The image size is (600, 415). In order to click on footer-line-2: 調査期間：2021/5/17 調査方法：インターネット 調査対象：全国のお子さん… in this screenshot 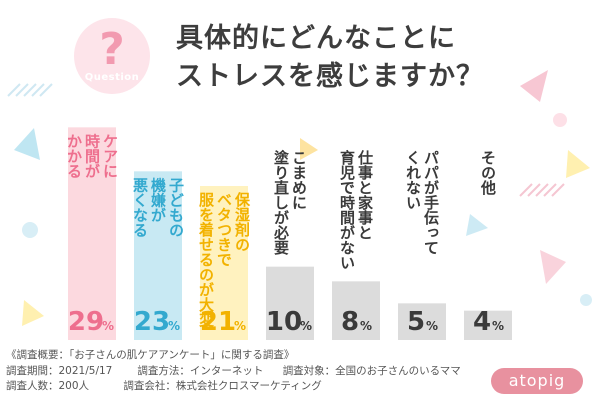, I will do `click(246, 372)`.